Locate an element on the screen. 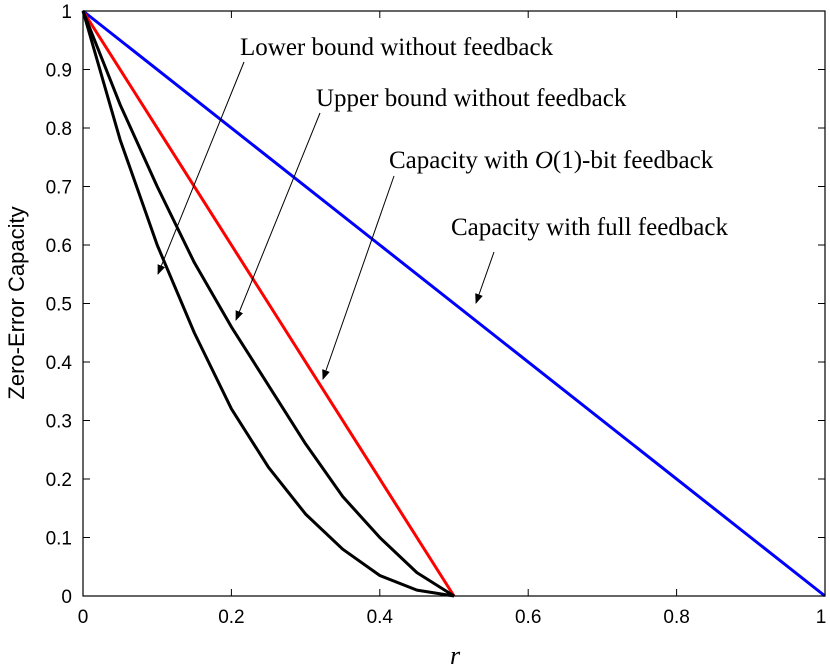 This screenshot has height=666, width=830. y-tick-label: 0.6 is located at coordinates (59, 246).